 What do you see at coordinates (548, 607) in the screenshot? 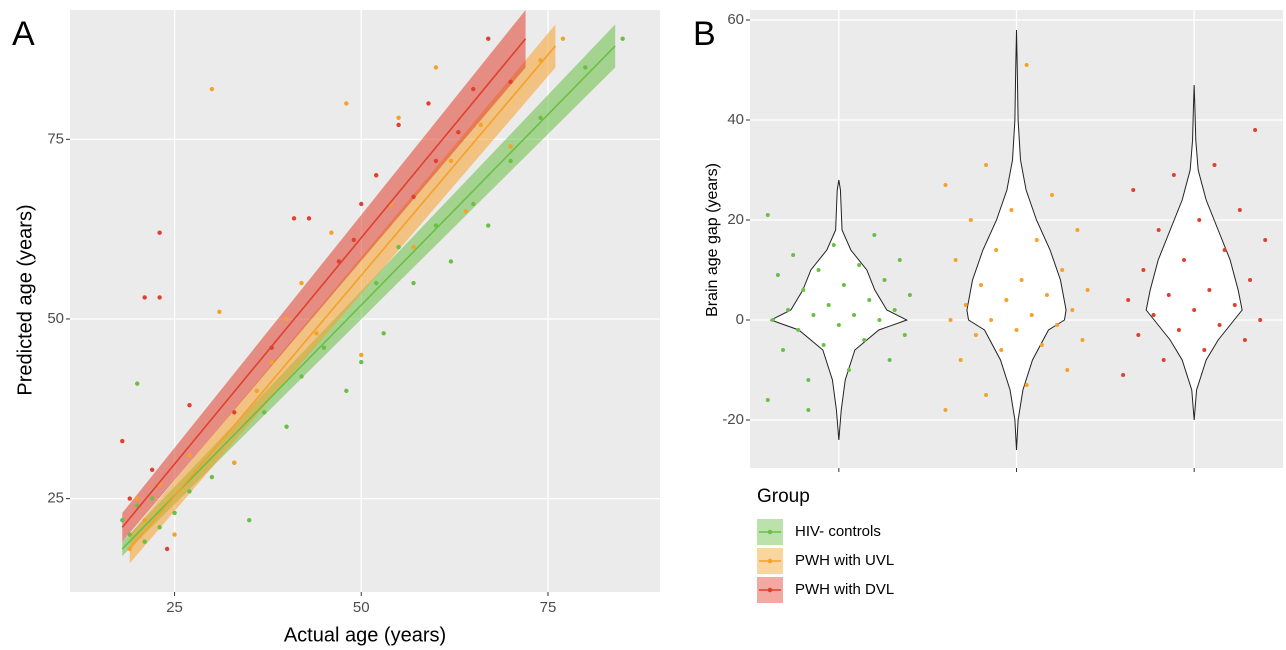
I see `x-tick-label: 75` at bounding box center [548, 607].